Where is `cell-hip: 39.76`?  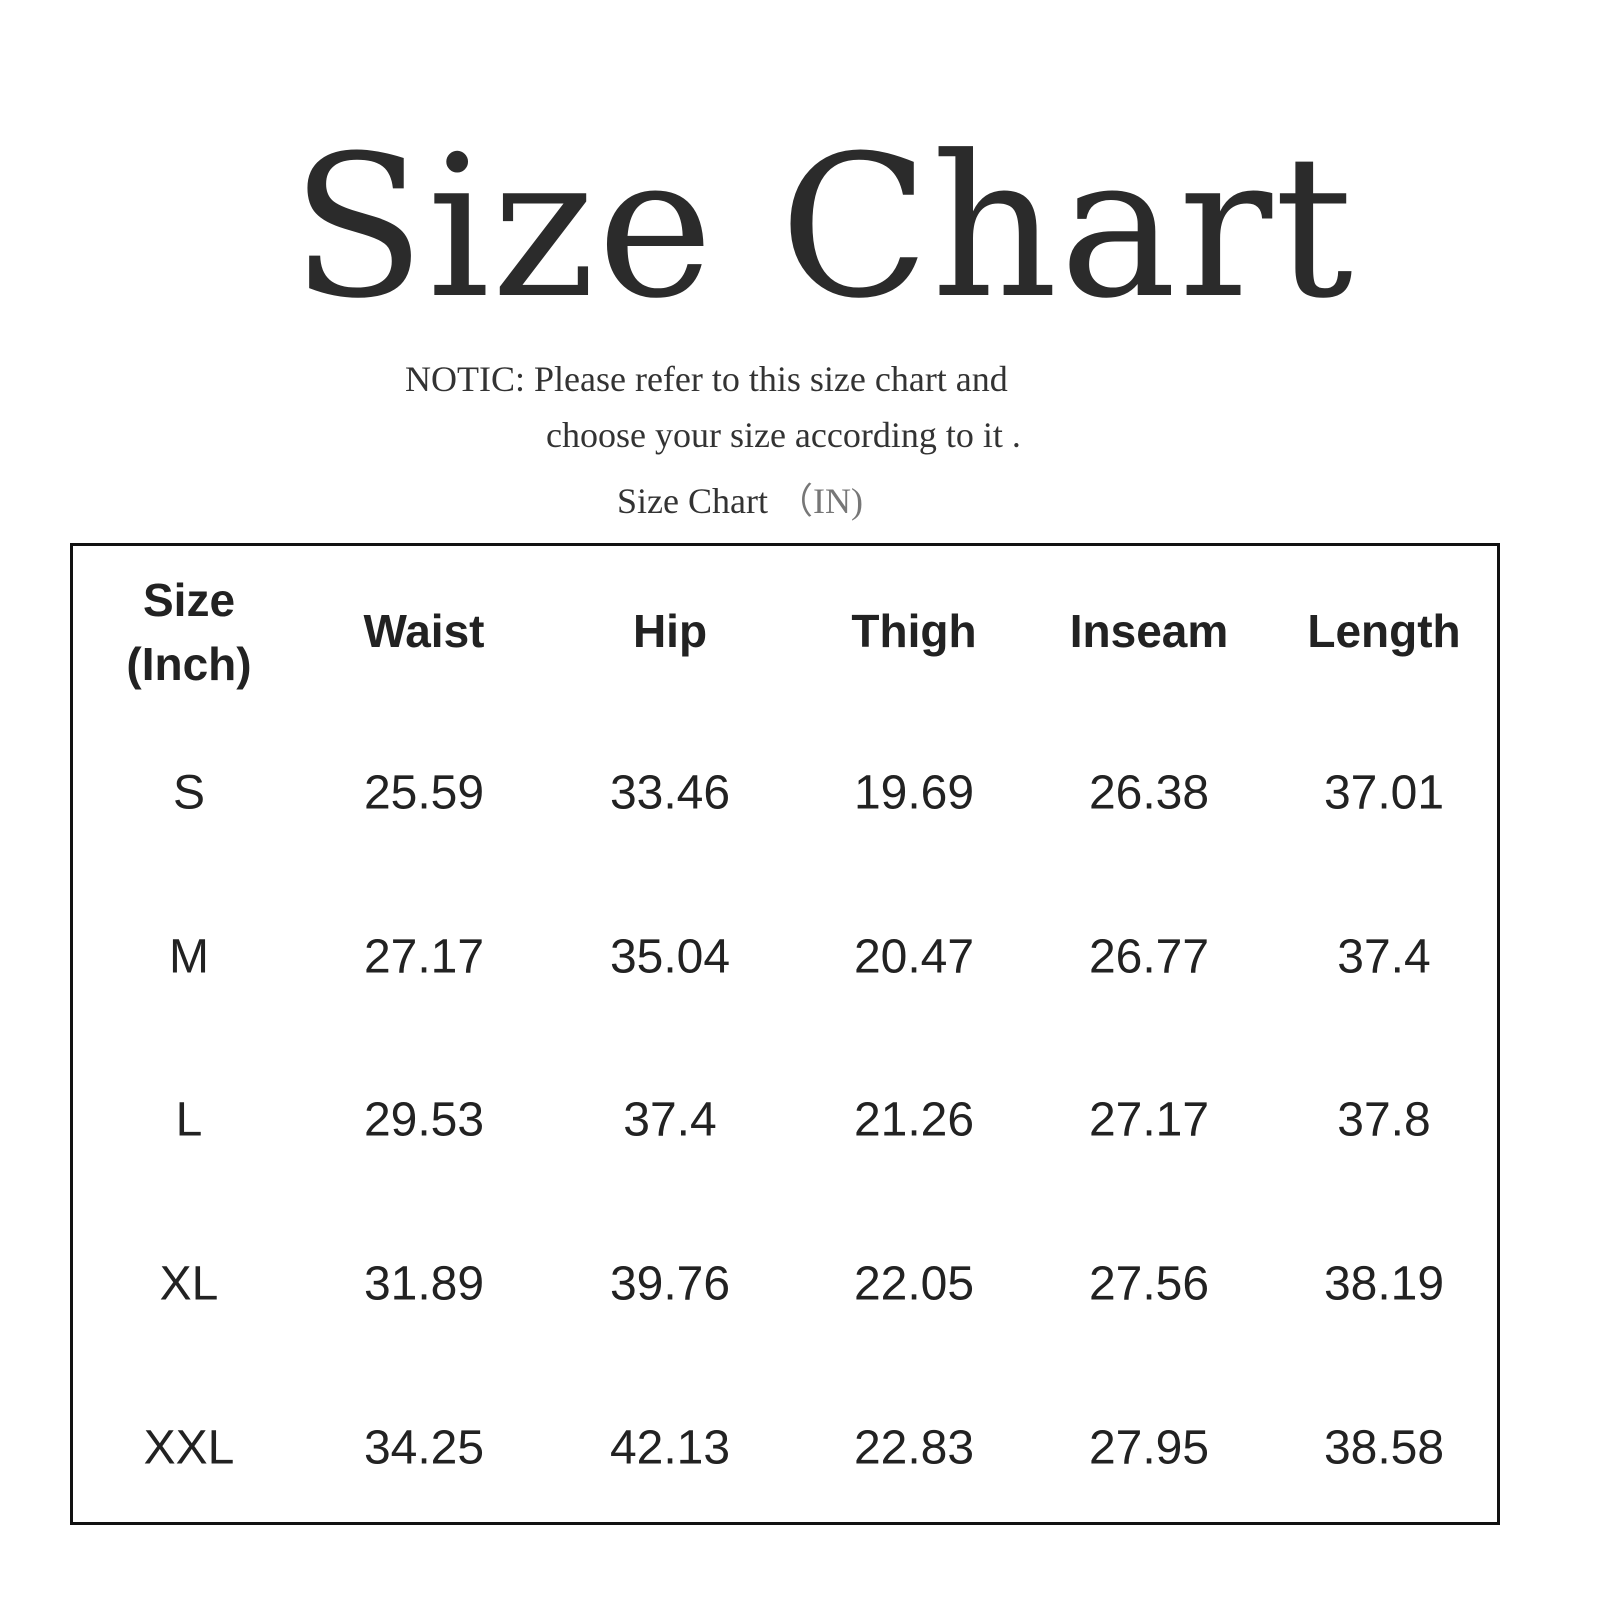 cell-hip: 39.76 is located at coordinates (670, 1284).